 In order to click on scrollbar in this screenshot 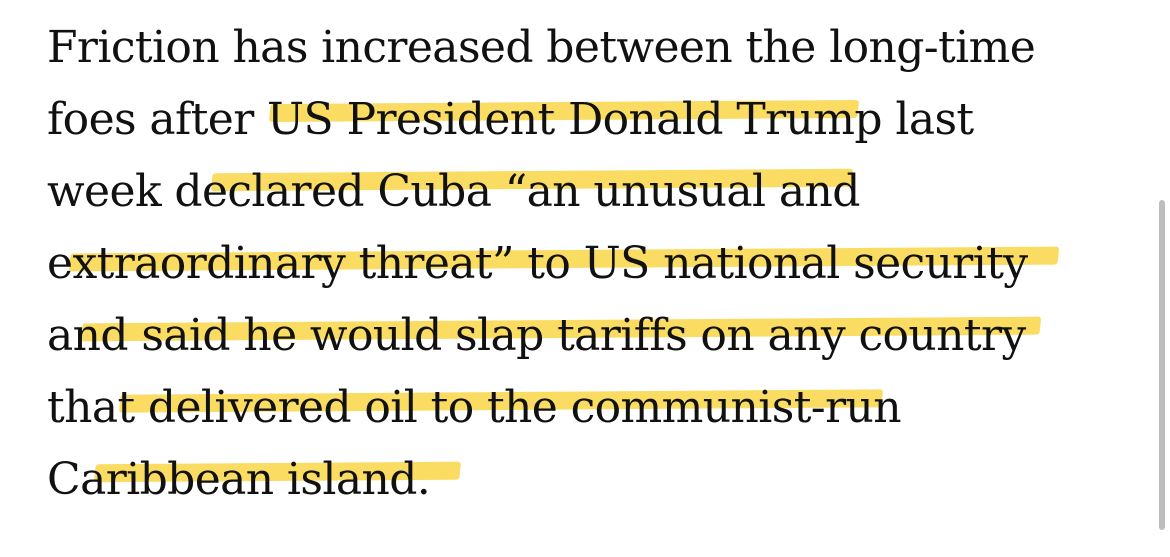, I will do `click(1162, 278)`.